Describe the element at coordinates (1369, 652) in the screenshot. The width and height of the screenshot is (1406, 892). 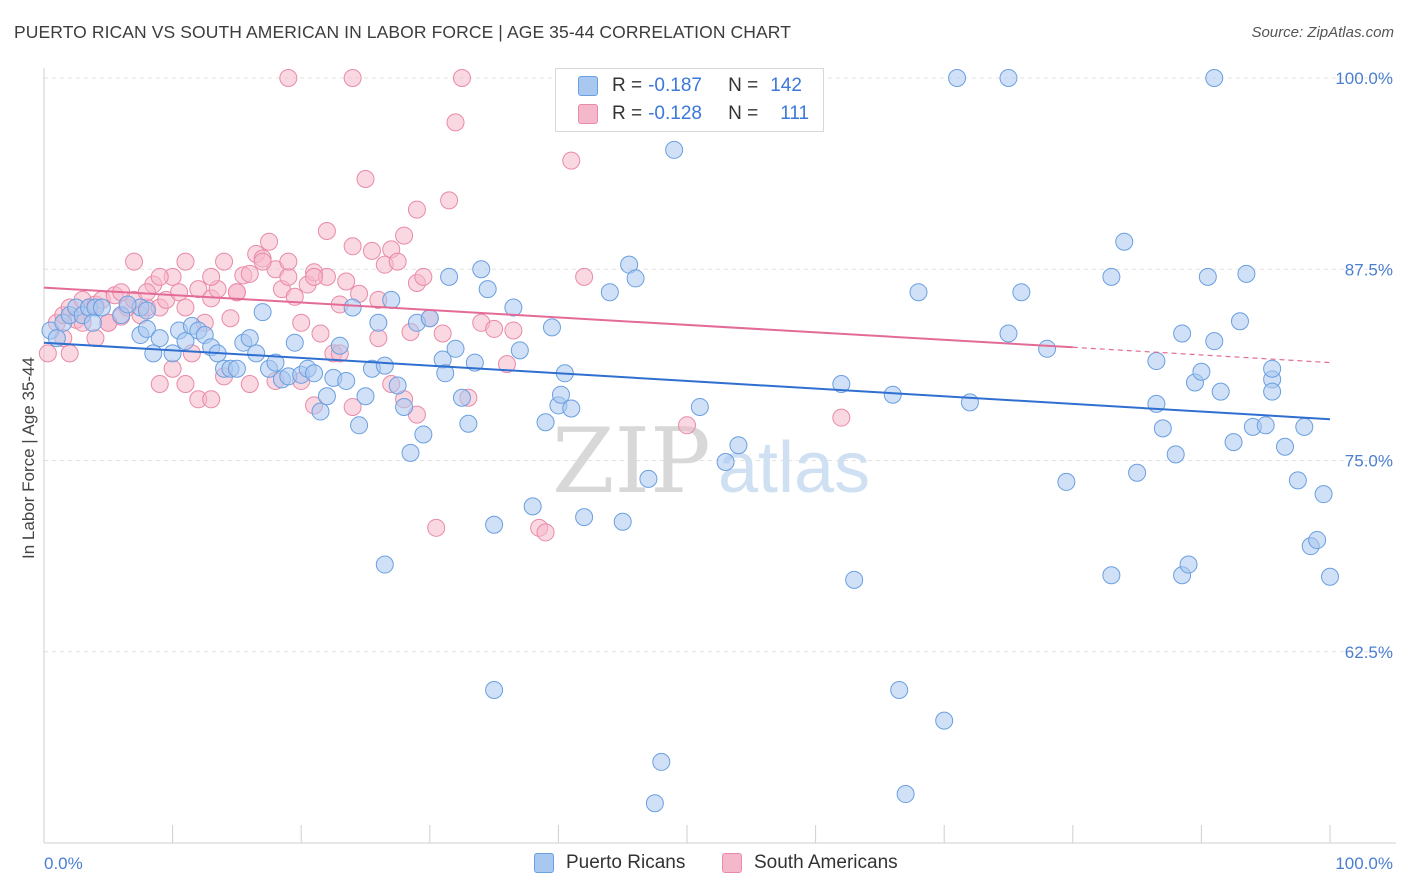
I see `y-tick-label: 62.5%` at that location.